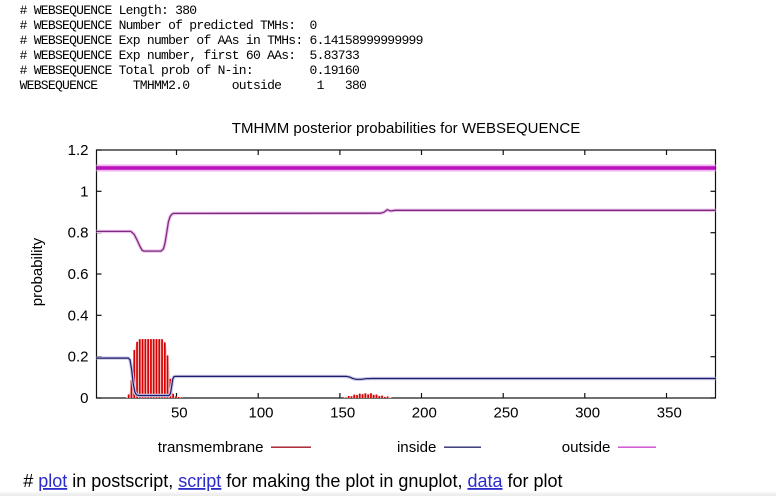  What do you see at coordinates (416, 447) in the screenshot?
I see `svg-text: inside` at bounding box center [416, 447].